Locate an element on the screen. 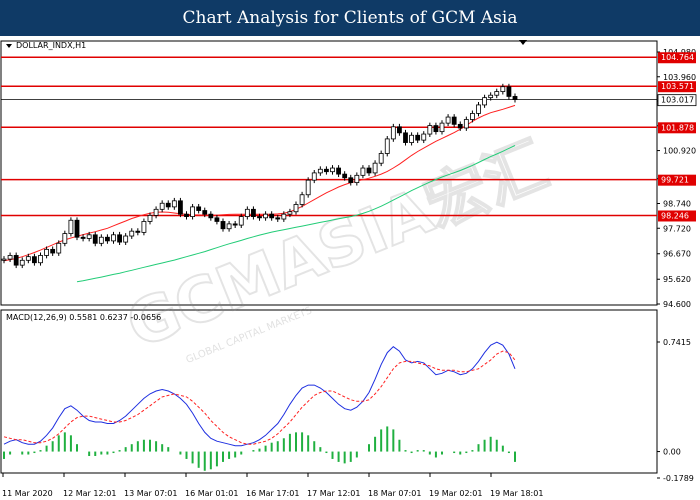 The height and width of the screenshot is (500, 700). x-tick-label: 19 Mar 18:01 is located at coordinates (516, 493).